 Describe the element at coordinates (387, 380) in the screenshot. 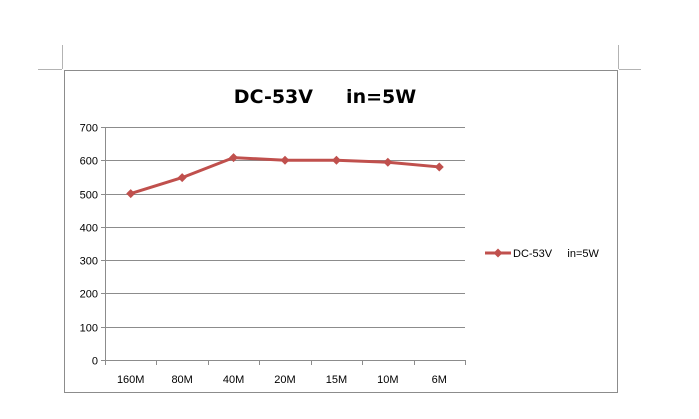

I see `x-tick-label: 10M` at that location.